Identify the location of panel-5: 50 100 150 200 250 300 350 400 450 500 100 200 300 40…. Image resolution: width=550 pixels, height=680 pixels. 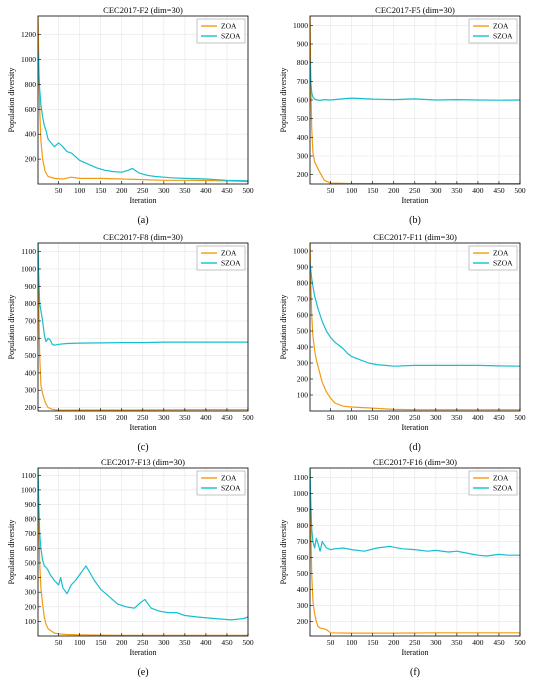
(130, 567).